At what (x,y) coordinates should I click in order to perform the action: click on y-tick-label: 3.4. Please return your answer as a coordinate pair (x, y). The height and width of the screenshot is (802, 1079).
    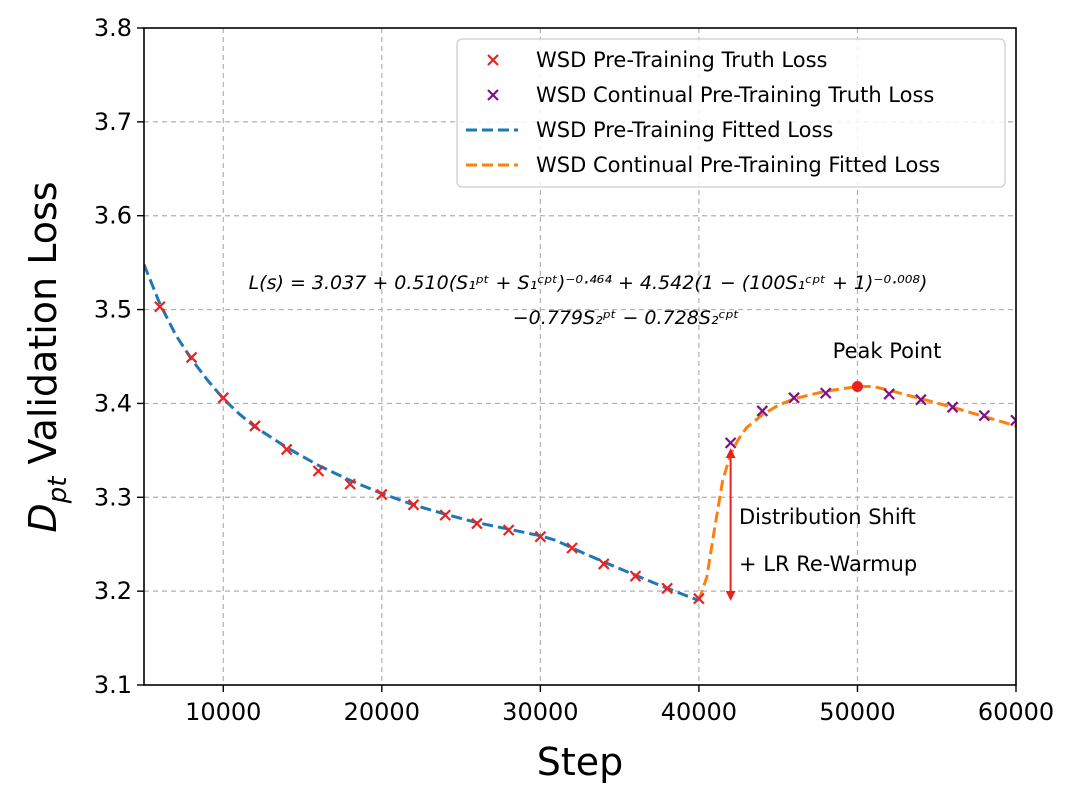
    Looking at the image, I should click on (113, 403).